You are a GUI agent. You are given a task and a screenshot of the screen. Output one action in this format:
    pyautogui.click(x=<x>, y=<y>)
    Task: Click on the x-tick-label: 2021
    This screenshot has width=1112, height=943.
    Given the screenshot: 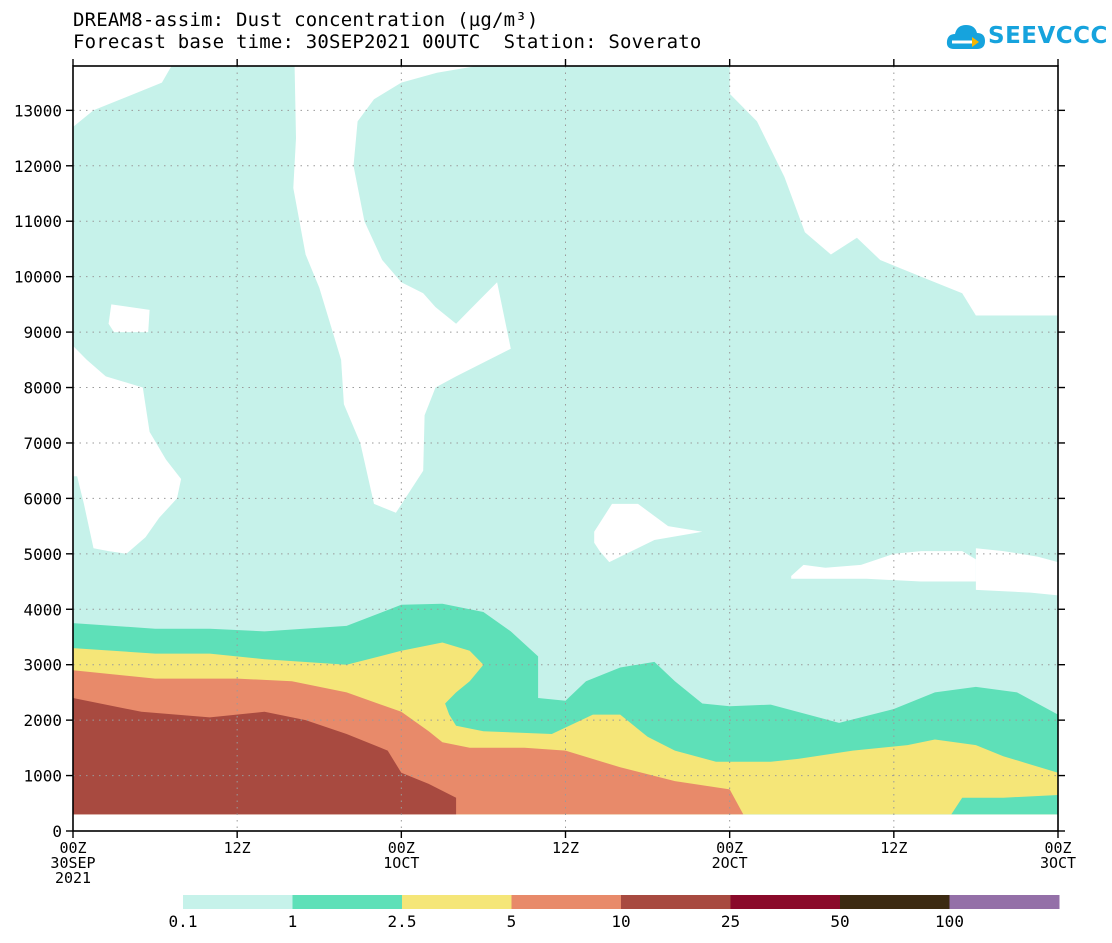 What is the action you would take?
    pyautogui.click(x=73, y=878)
    